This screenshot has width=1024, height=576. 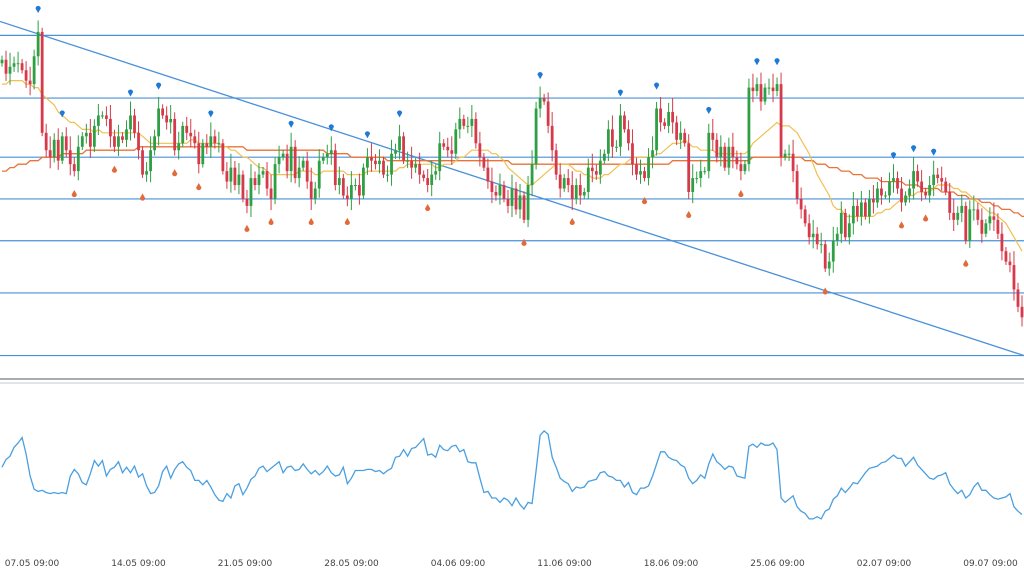 I want to click on x-tick-label: 09.07 09:00, so click(x=990, y=564).